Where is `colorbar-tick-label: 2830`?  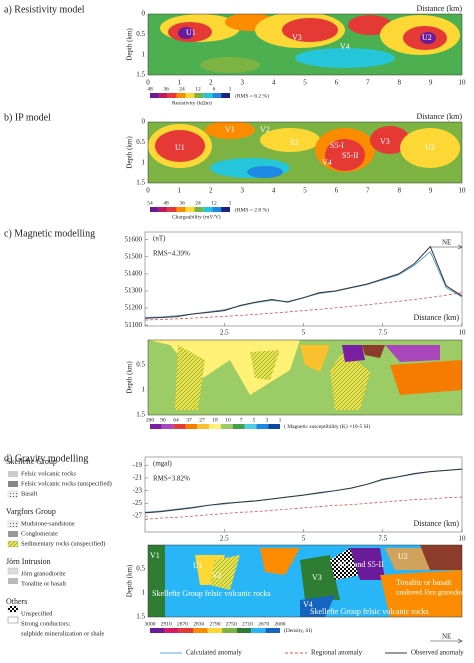
colorbar-tick-label: 2830 is located at coordinates (198, 624).